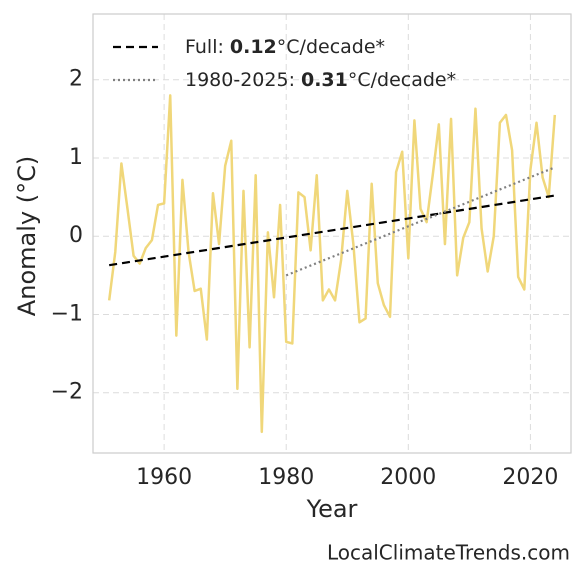 The width and height of the screenshot is (585, 580). What do you see at coordinates (253, 47) in the screenshot?
I see `legend-rate: 0.12` at bounding box center [253, 47].